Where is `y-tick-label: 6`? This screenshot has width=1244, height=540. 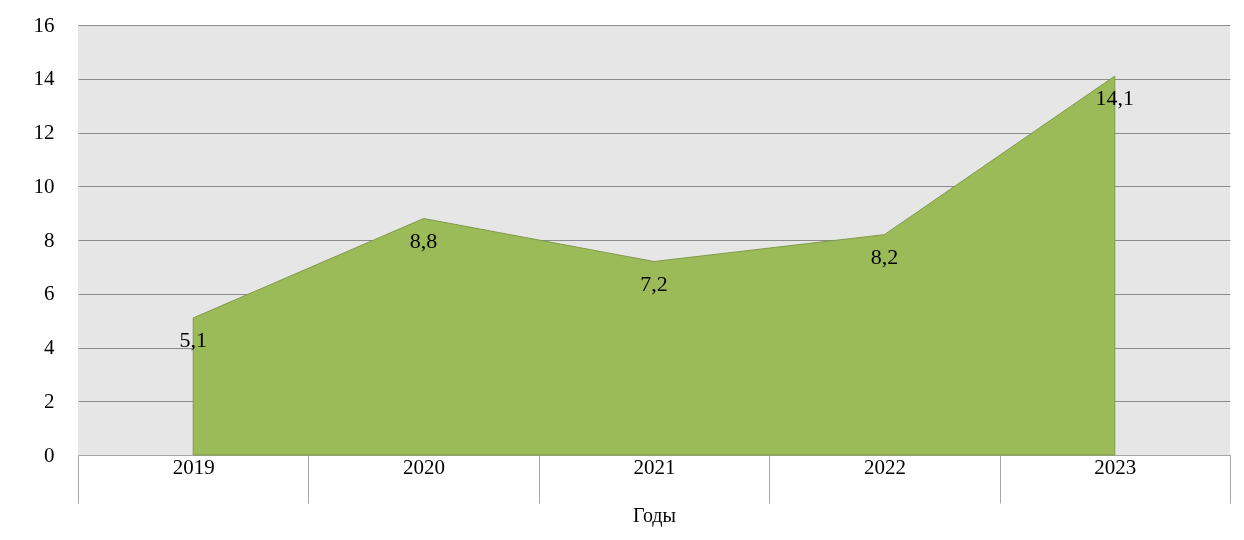 y-tick-label: 6 is located at coordinates (49, 293).